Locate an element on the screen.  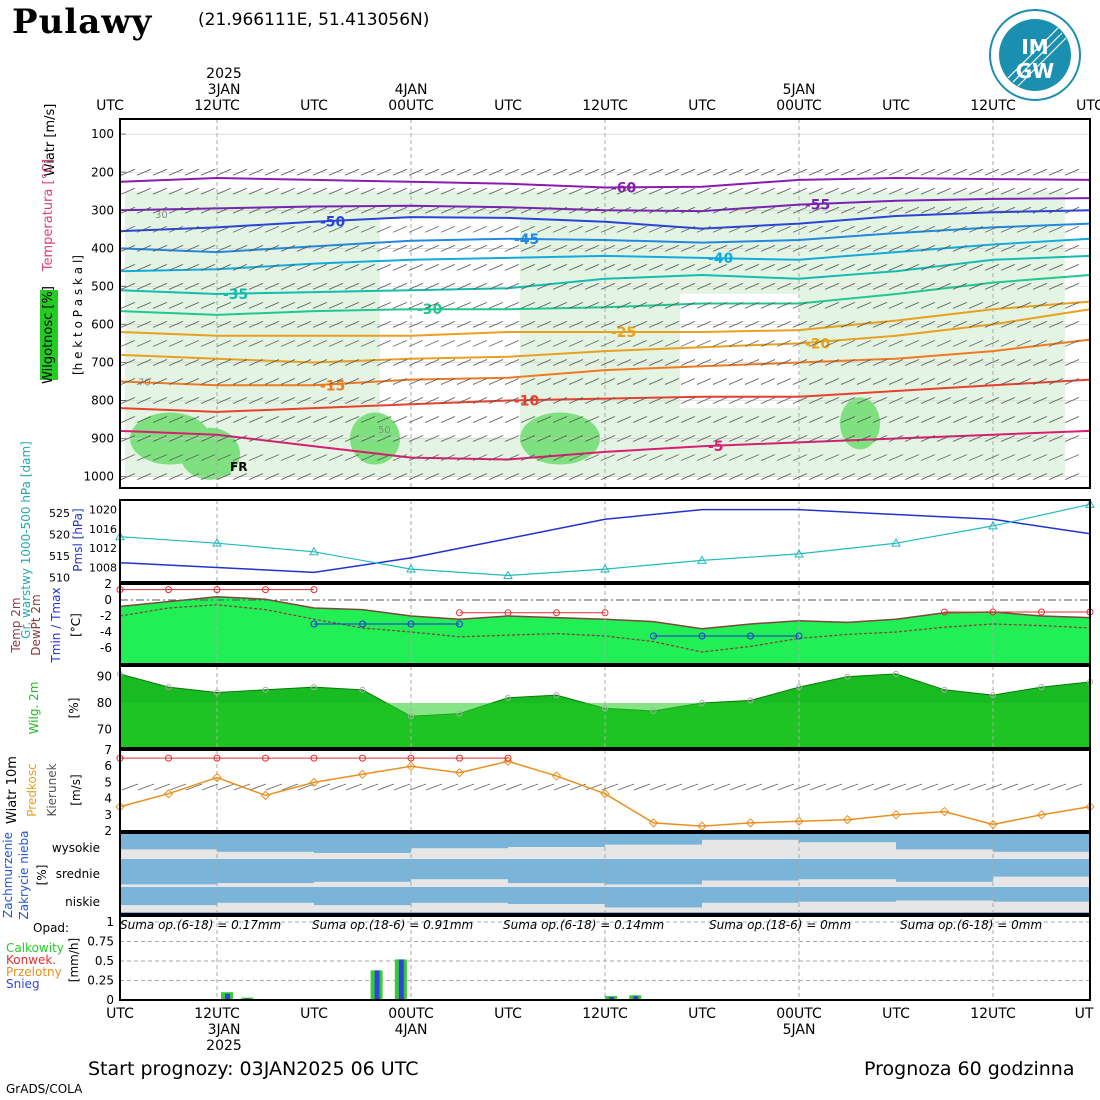
bottom-day3: 5JAN is located at coordinates (799, 1030).